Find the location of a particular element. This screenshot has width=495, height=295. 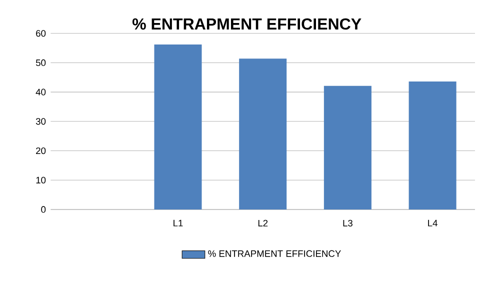

x-tick-label: L3 is located at coordinates (347, 223).